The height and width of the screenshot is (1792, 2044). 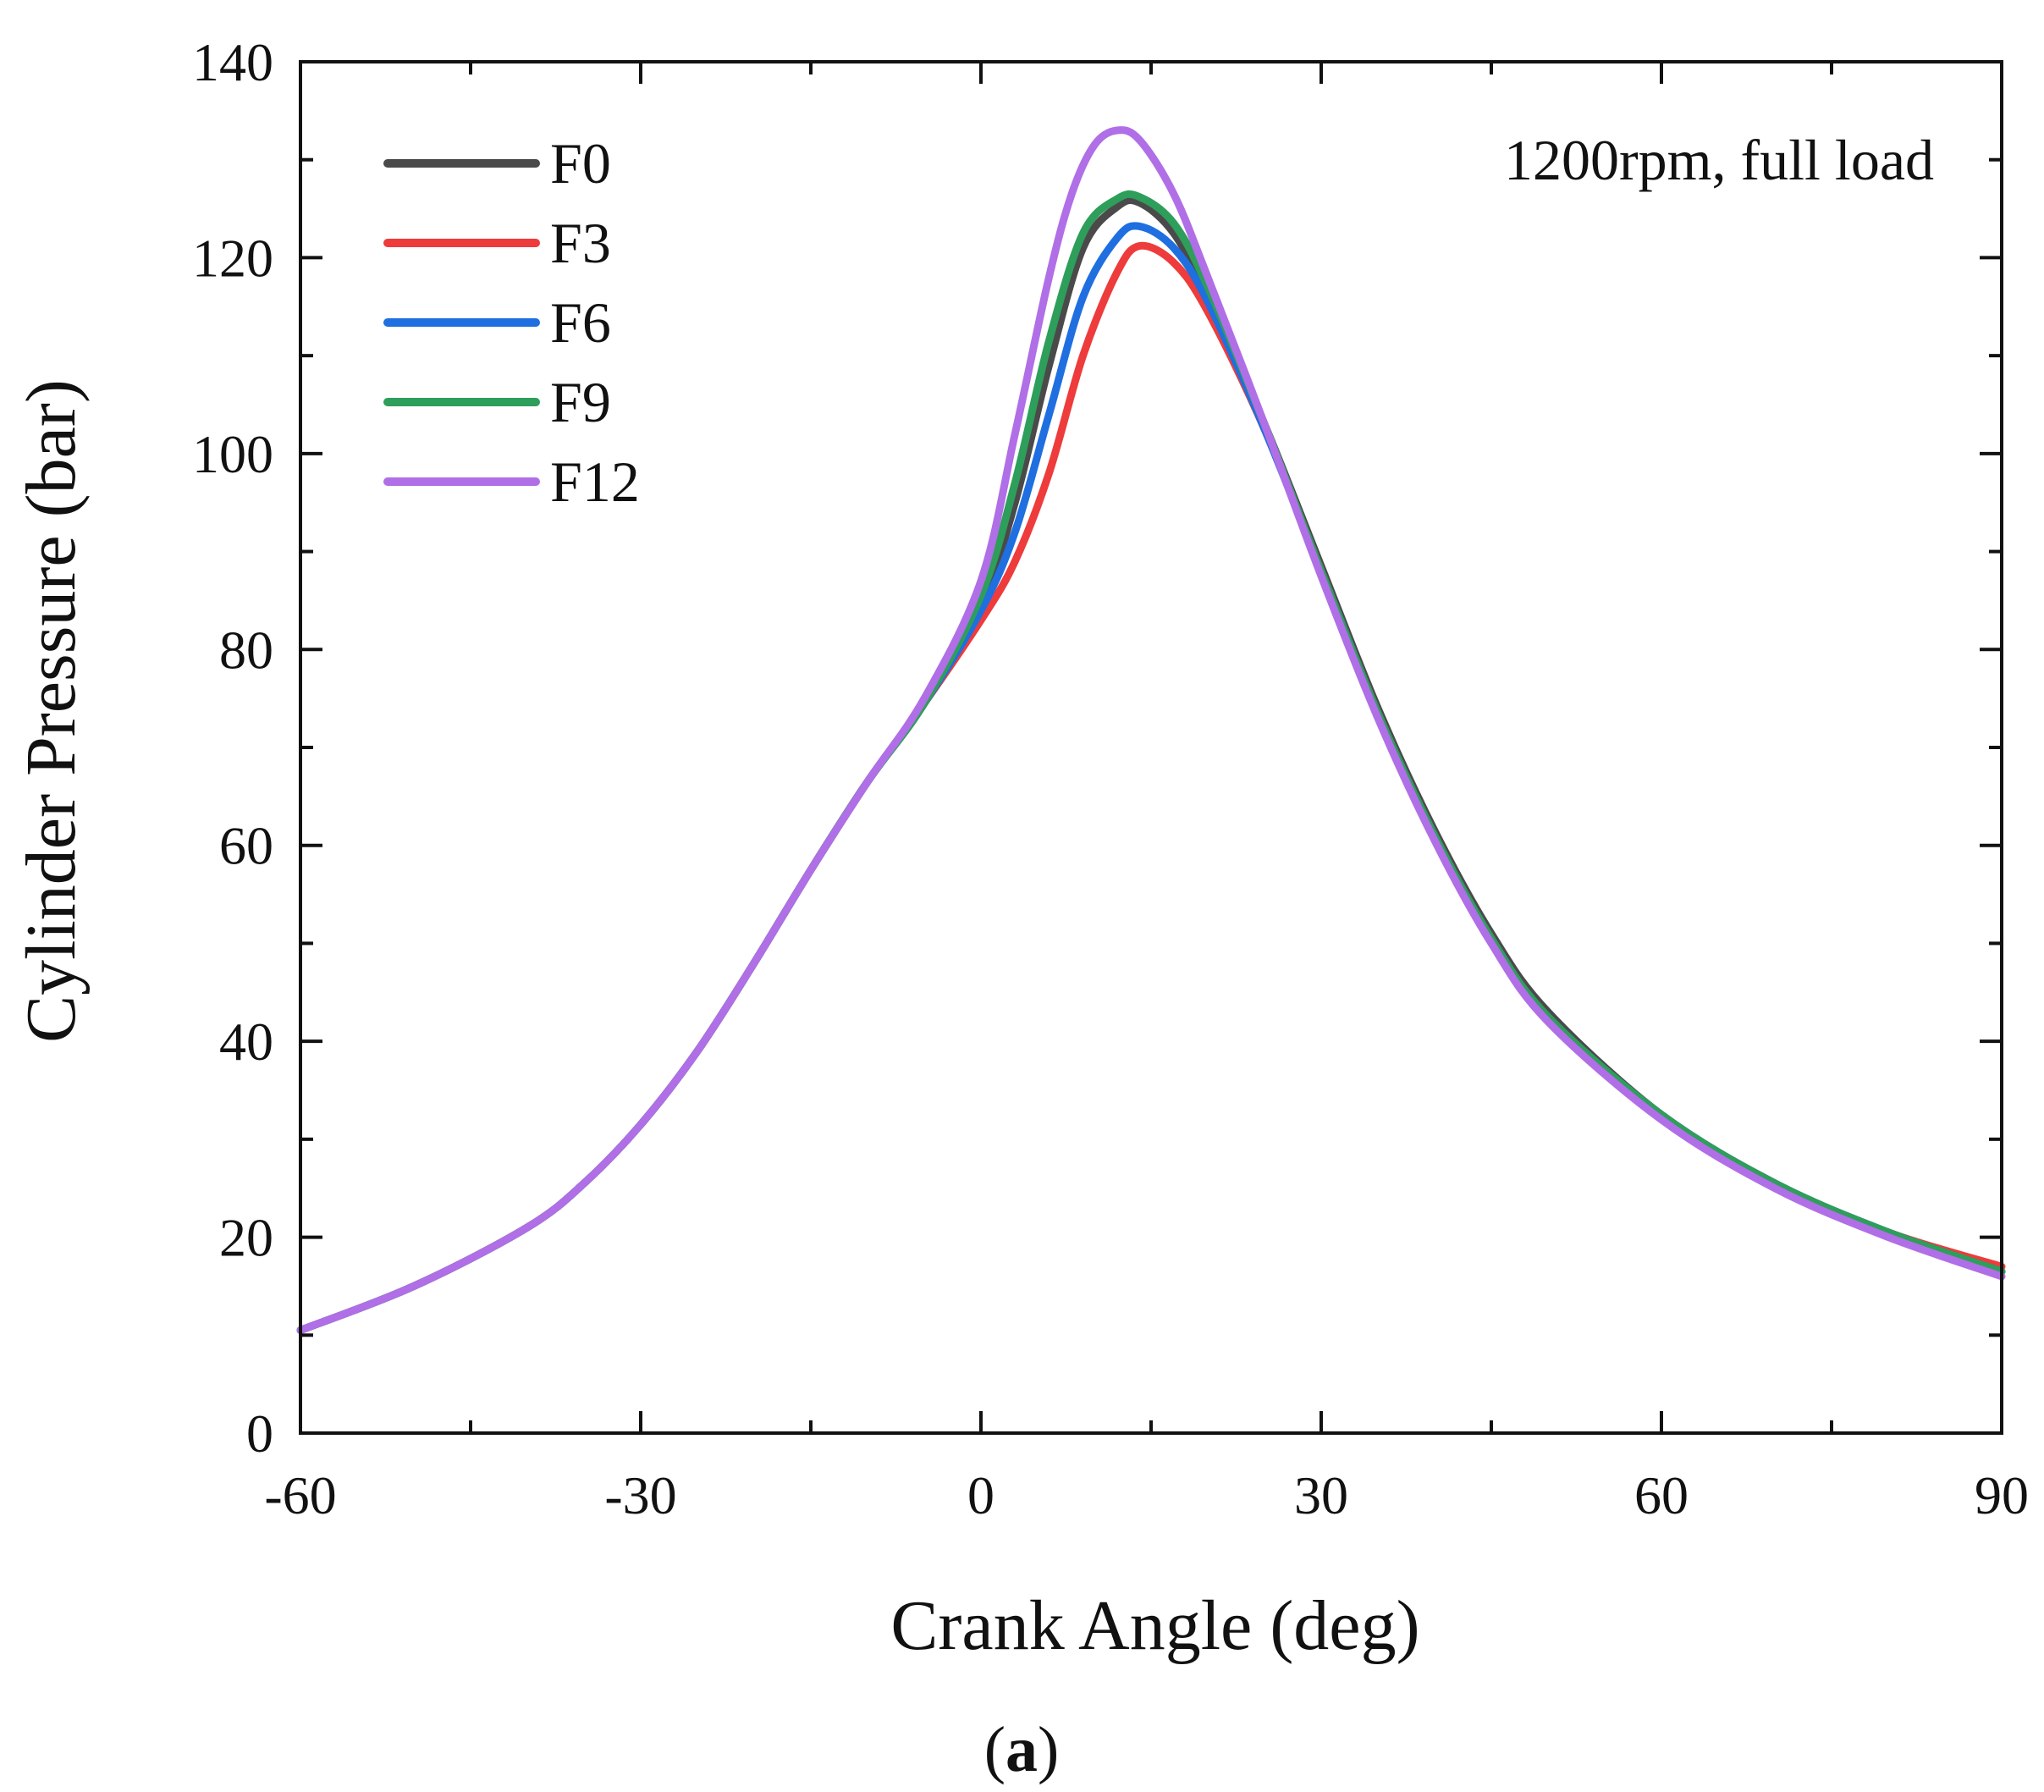 I want to click on y-tick-label: 20, so click(x=246, y=1238).